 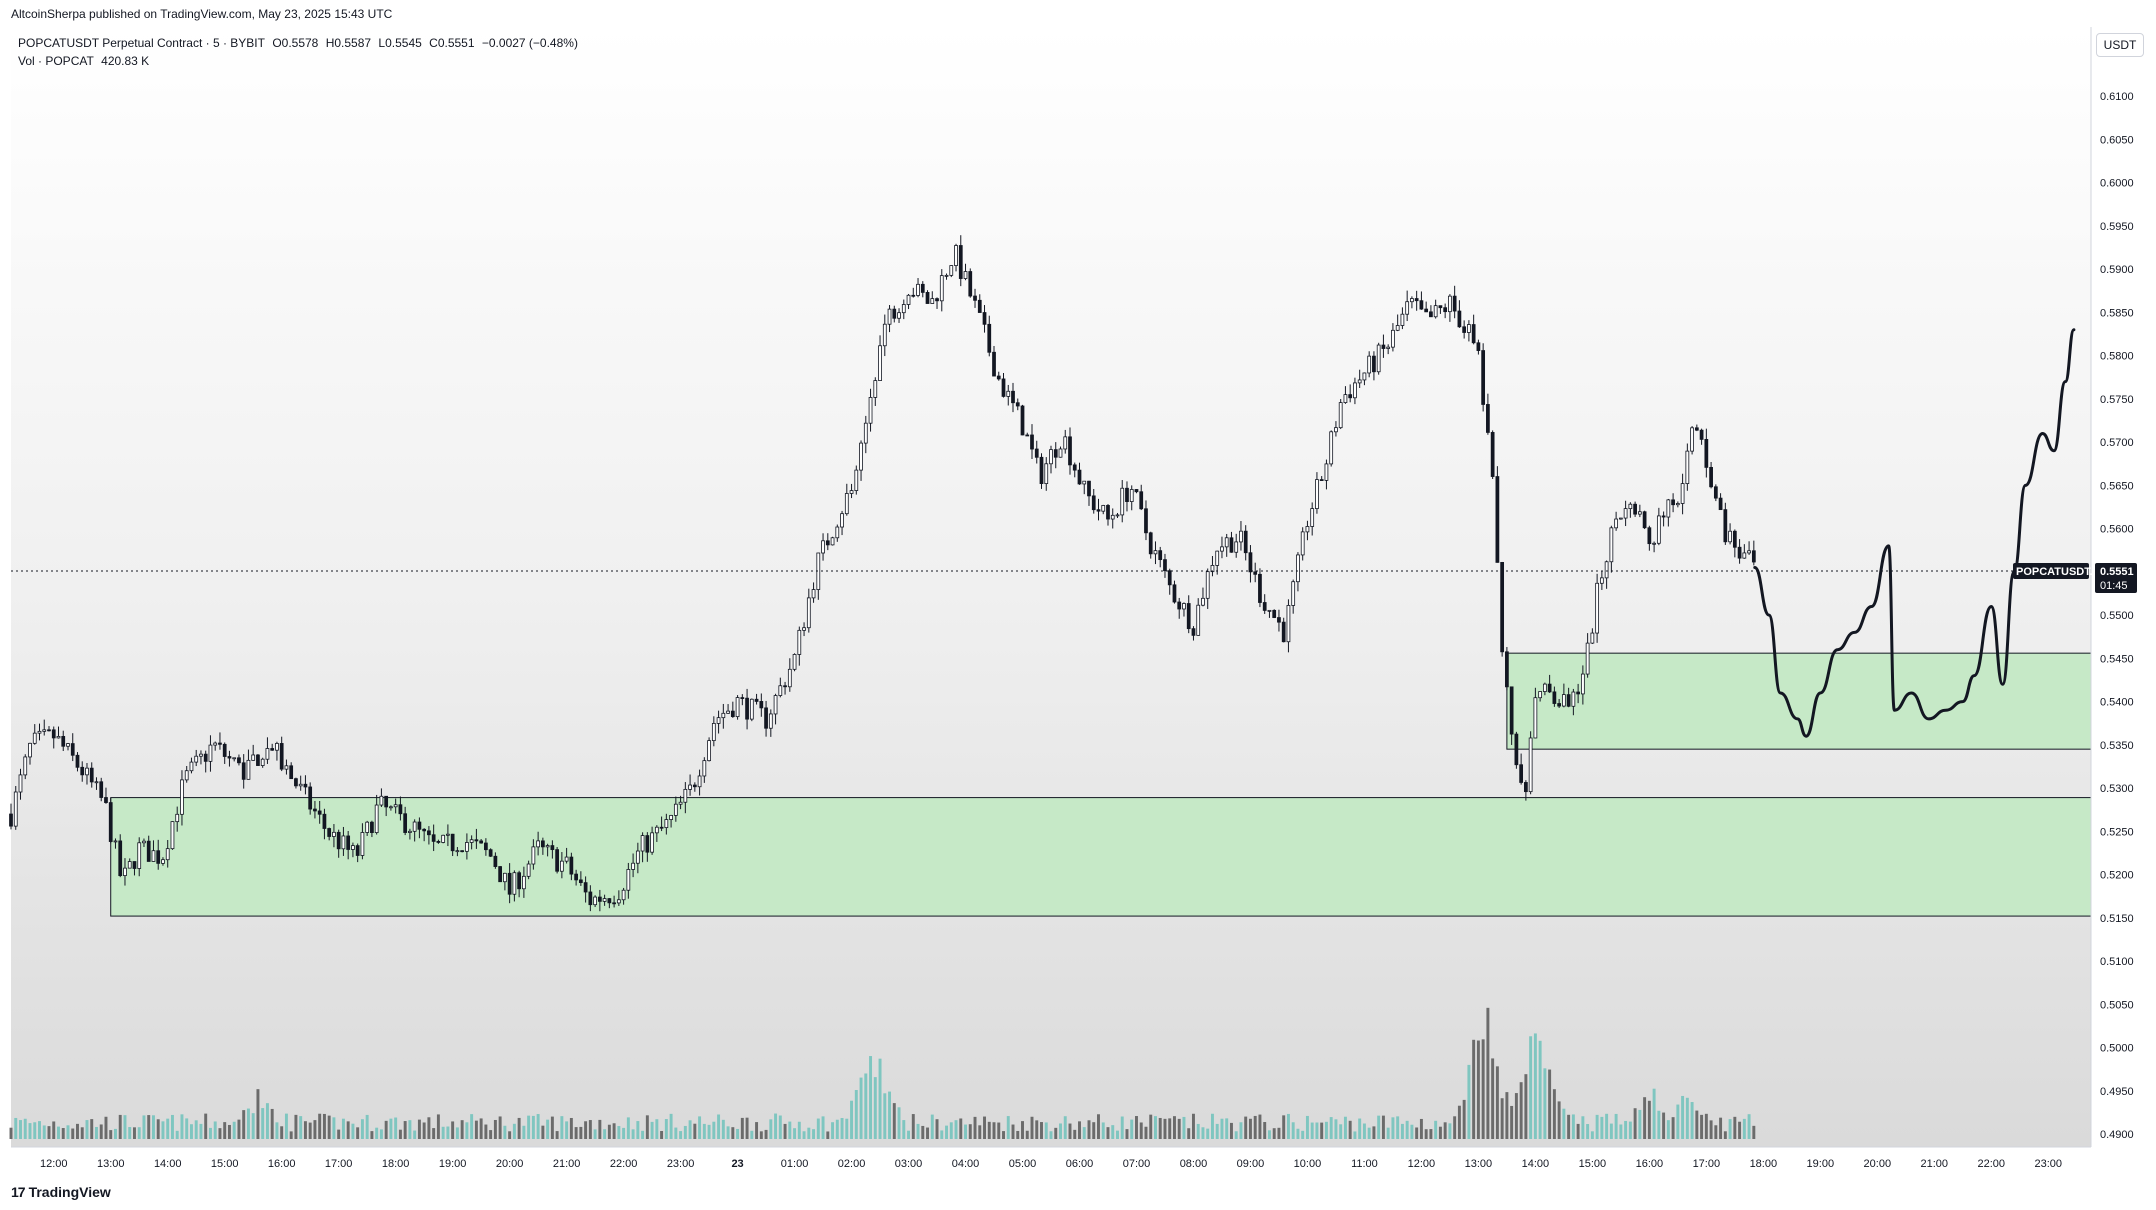 I want to click on volume-bars, so click(x=882, y=1073).